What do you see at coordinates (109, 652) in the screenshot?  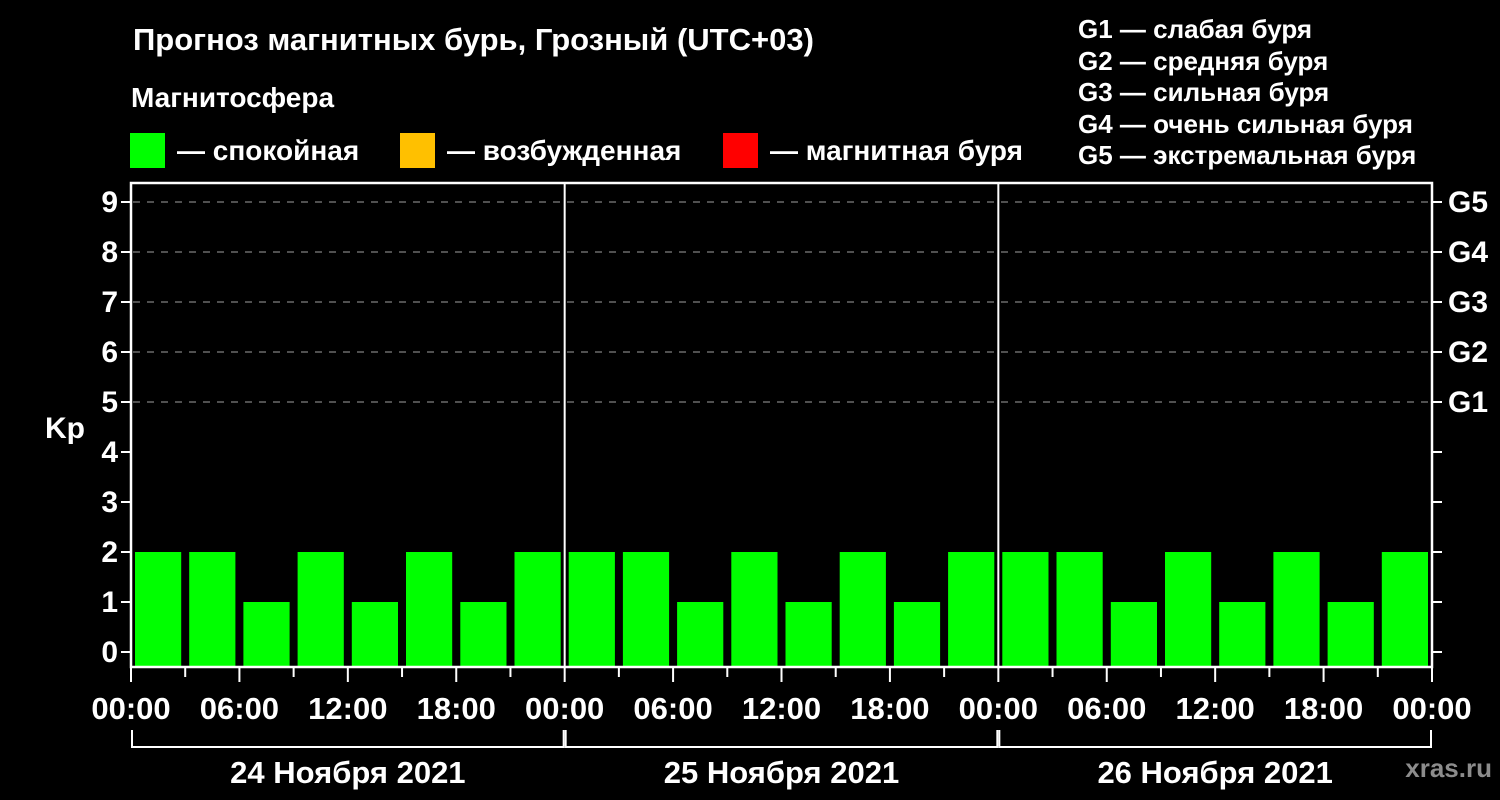 I see `y-axis-label: 0` at bounding box center [109, 652].